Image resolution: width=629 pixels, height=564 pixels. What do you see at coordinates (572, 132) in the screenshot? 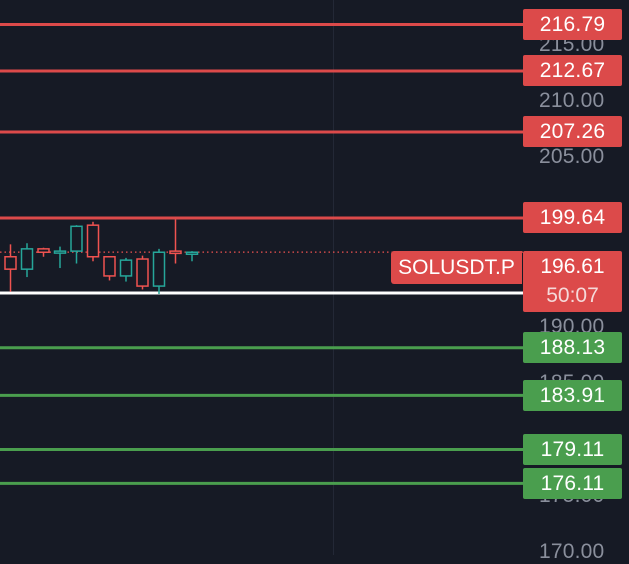
I see `resistance-price-label: 207.26` at bounding box center [572, 132].